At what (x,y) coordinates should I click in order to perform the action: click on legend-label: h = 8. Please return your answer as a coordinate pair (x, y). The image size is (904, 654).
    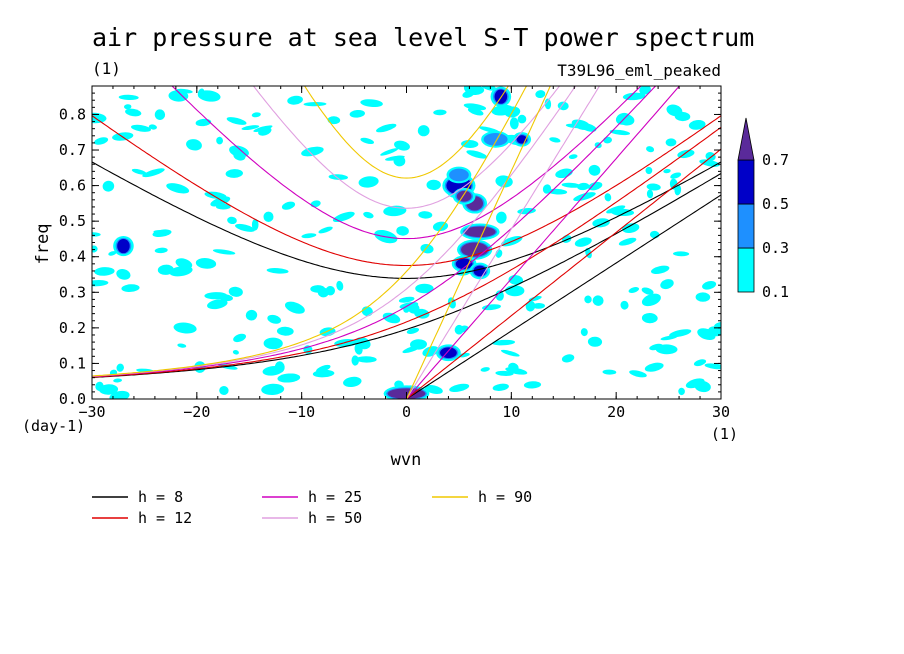
    Looking at the image, I should click on (160, 497).